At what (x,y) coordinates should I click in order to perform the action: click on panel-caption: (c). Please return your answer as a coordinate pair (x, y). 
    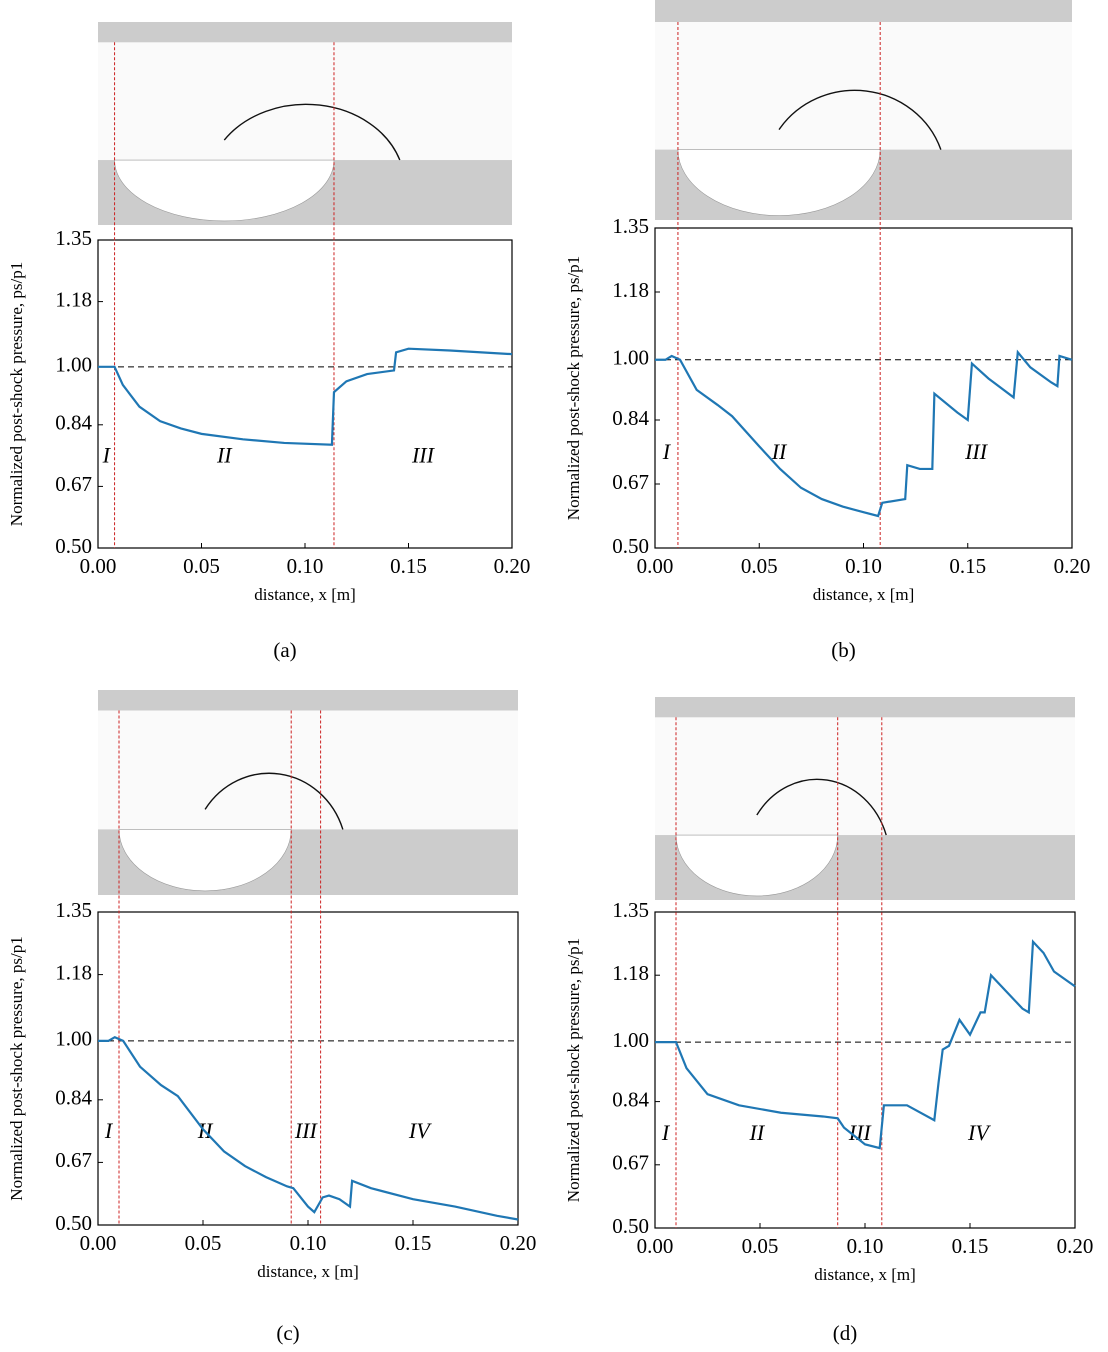
    Looking at the image, I should click on (287, 1333).